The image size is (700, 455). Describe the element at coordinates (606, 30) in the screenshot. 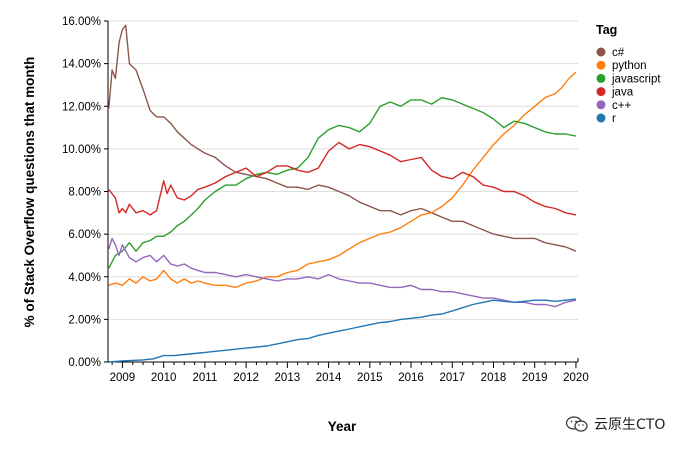

I see `legend-title: Tag` at that location.